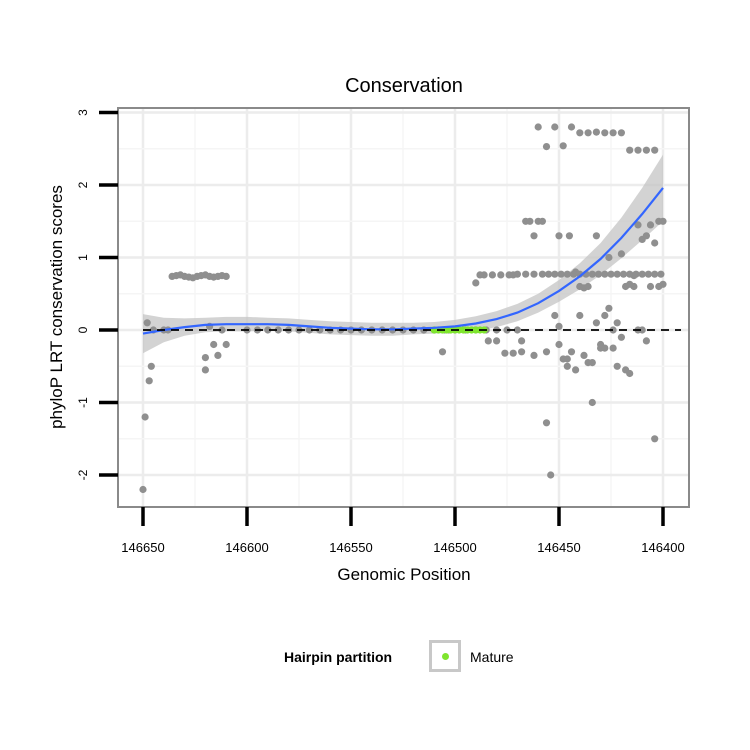 This screenshot has width=750, height=750. I want to click on y-tick-label: 1, so click(83, 257).